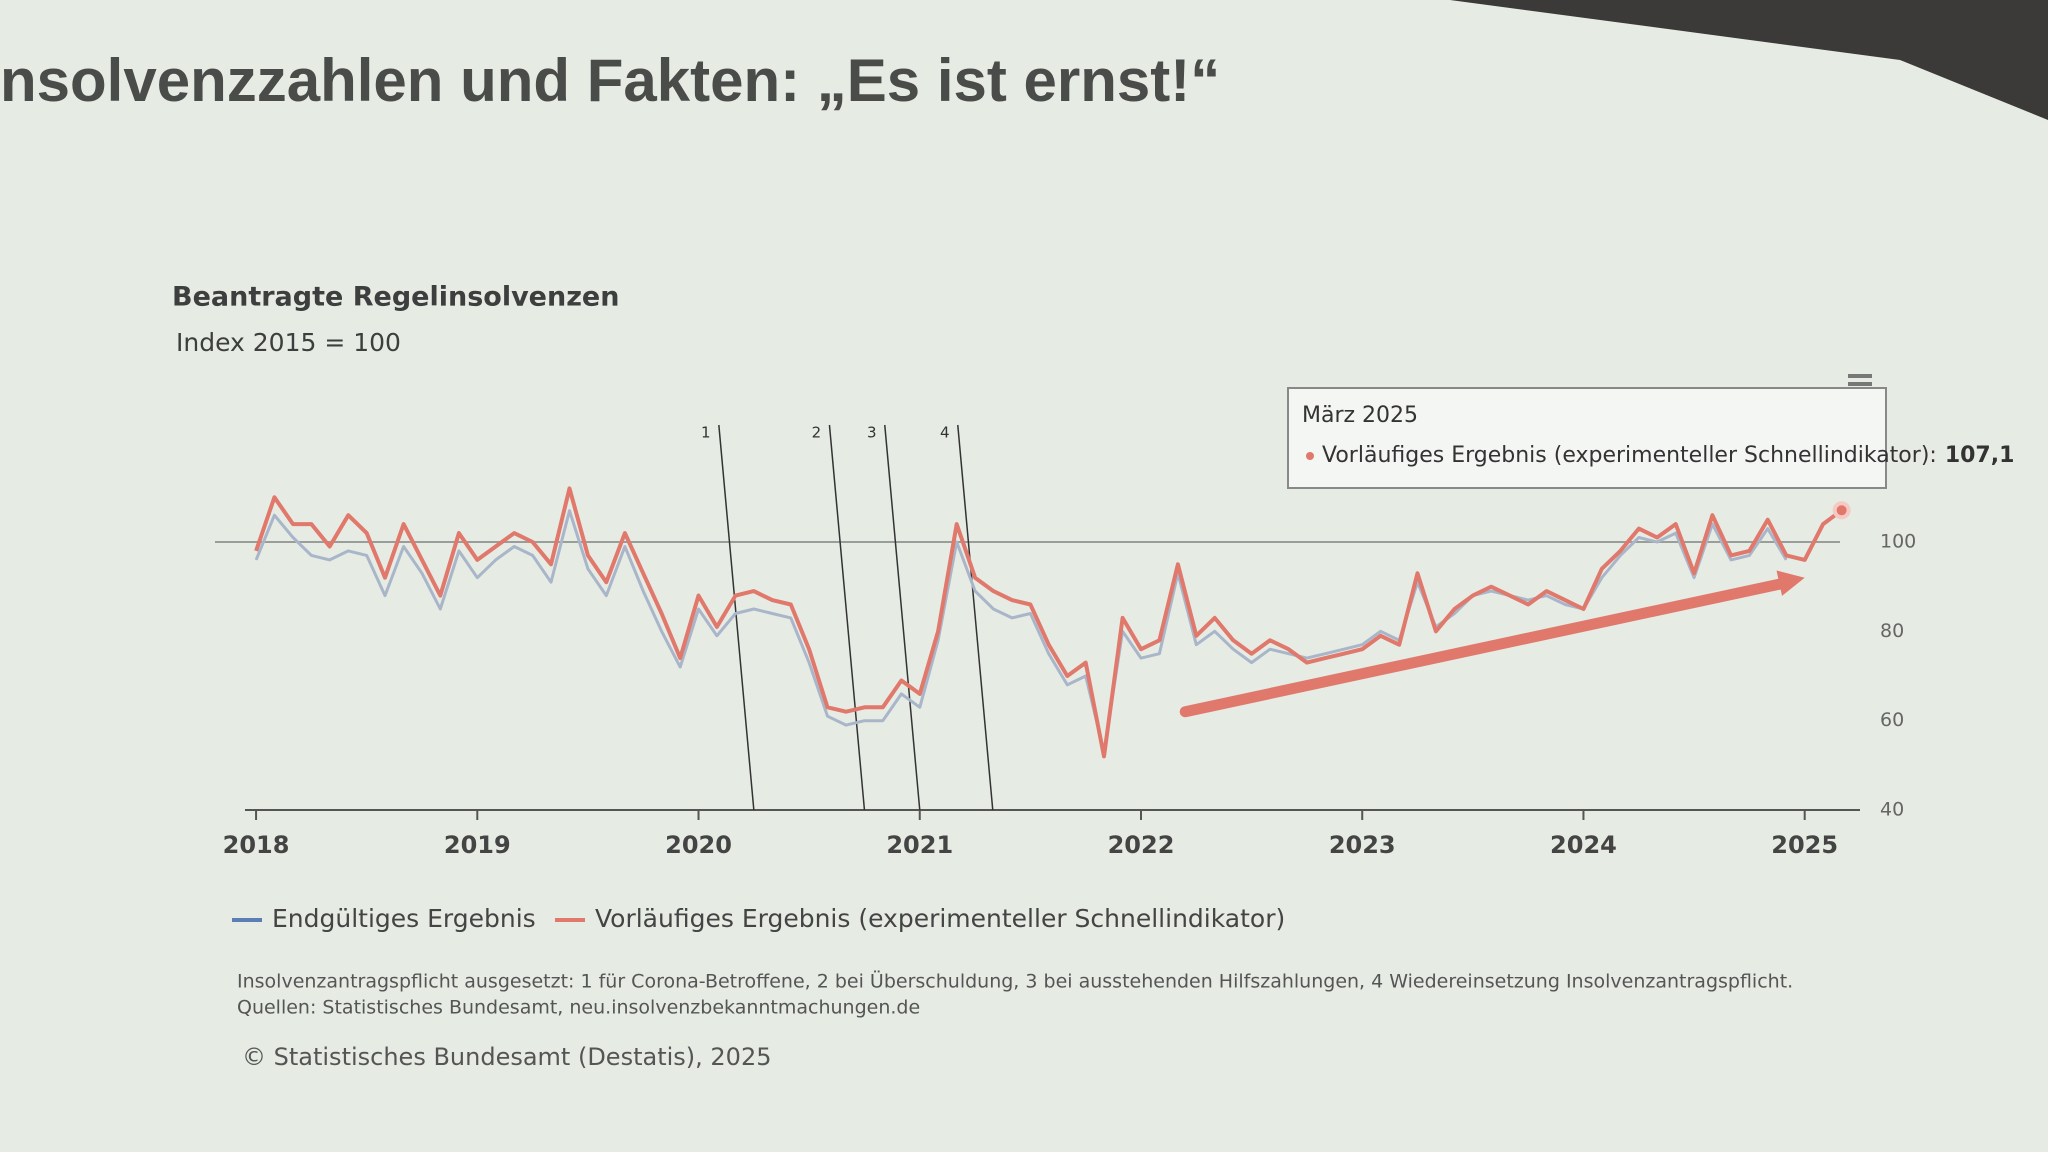 The height and width of the screenshot is (1152, 2048). What do you see at coordinates (1587, 438) in the screenshot?
I see `tooltip-box` at bounding box center [1587, 438].